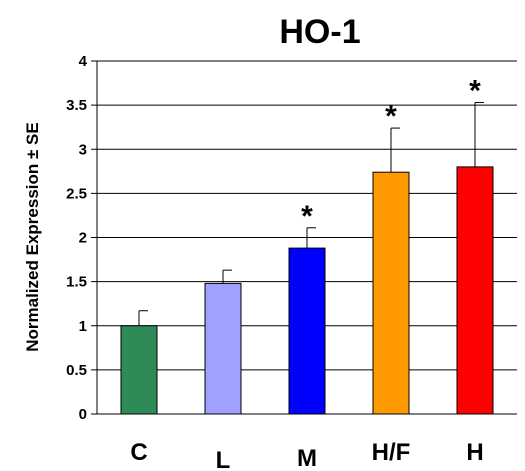  Describe the element at coordinates (76, 105) in the screenshot. I see `y-tick-label-7: 3.5` at that location.